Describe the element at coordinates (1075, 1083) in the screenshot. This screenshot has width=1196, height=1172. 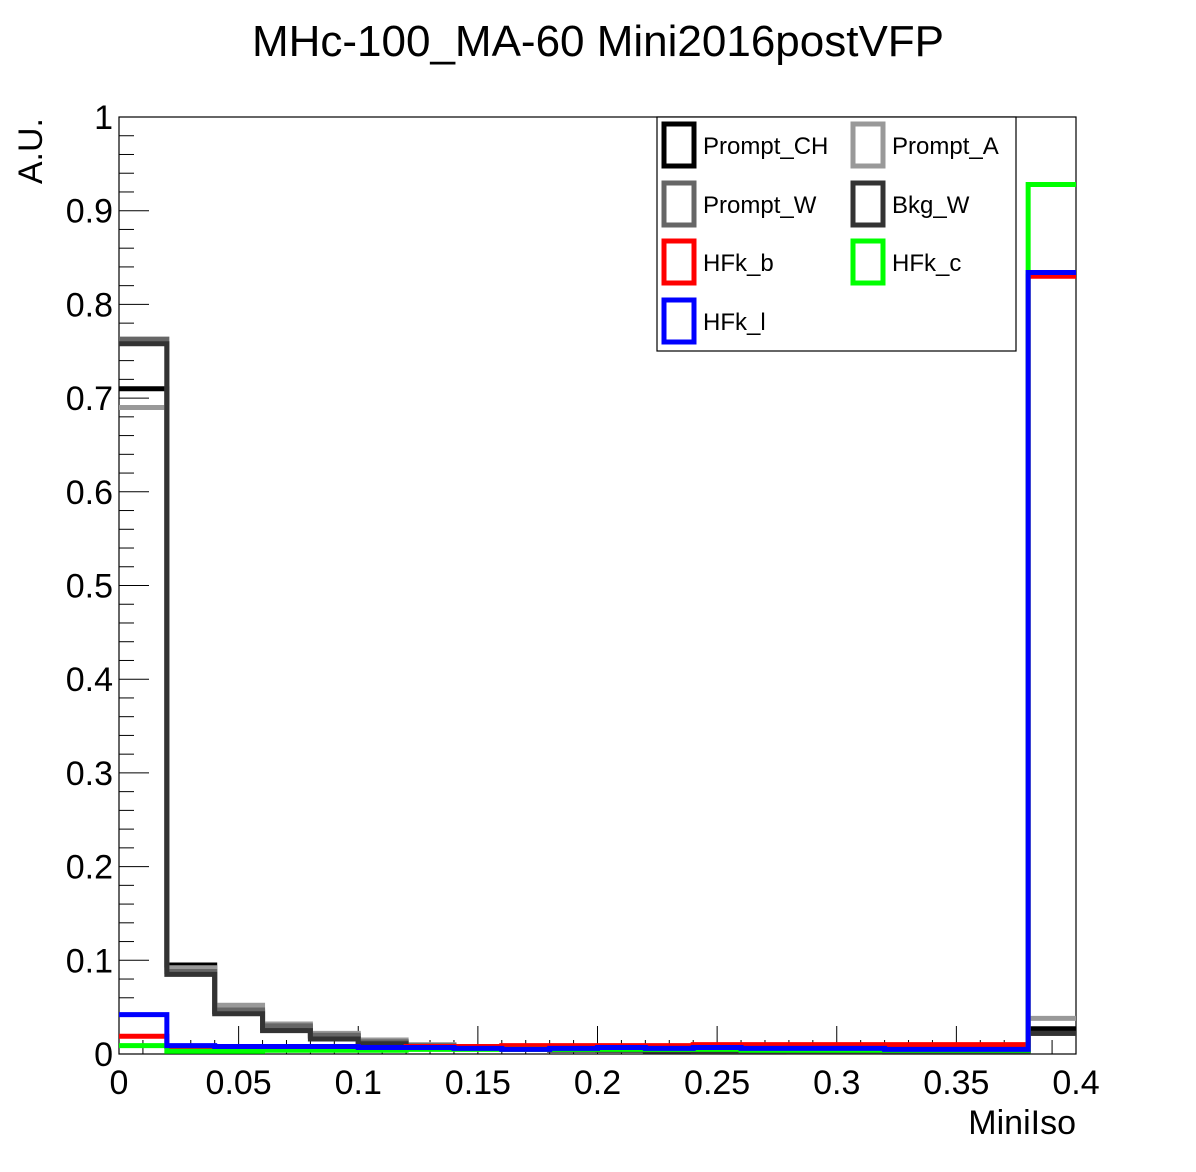
I see `x-tick-label: 0.4` at that location.